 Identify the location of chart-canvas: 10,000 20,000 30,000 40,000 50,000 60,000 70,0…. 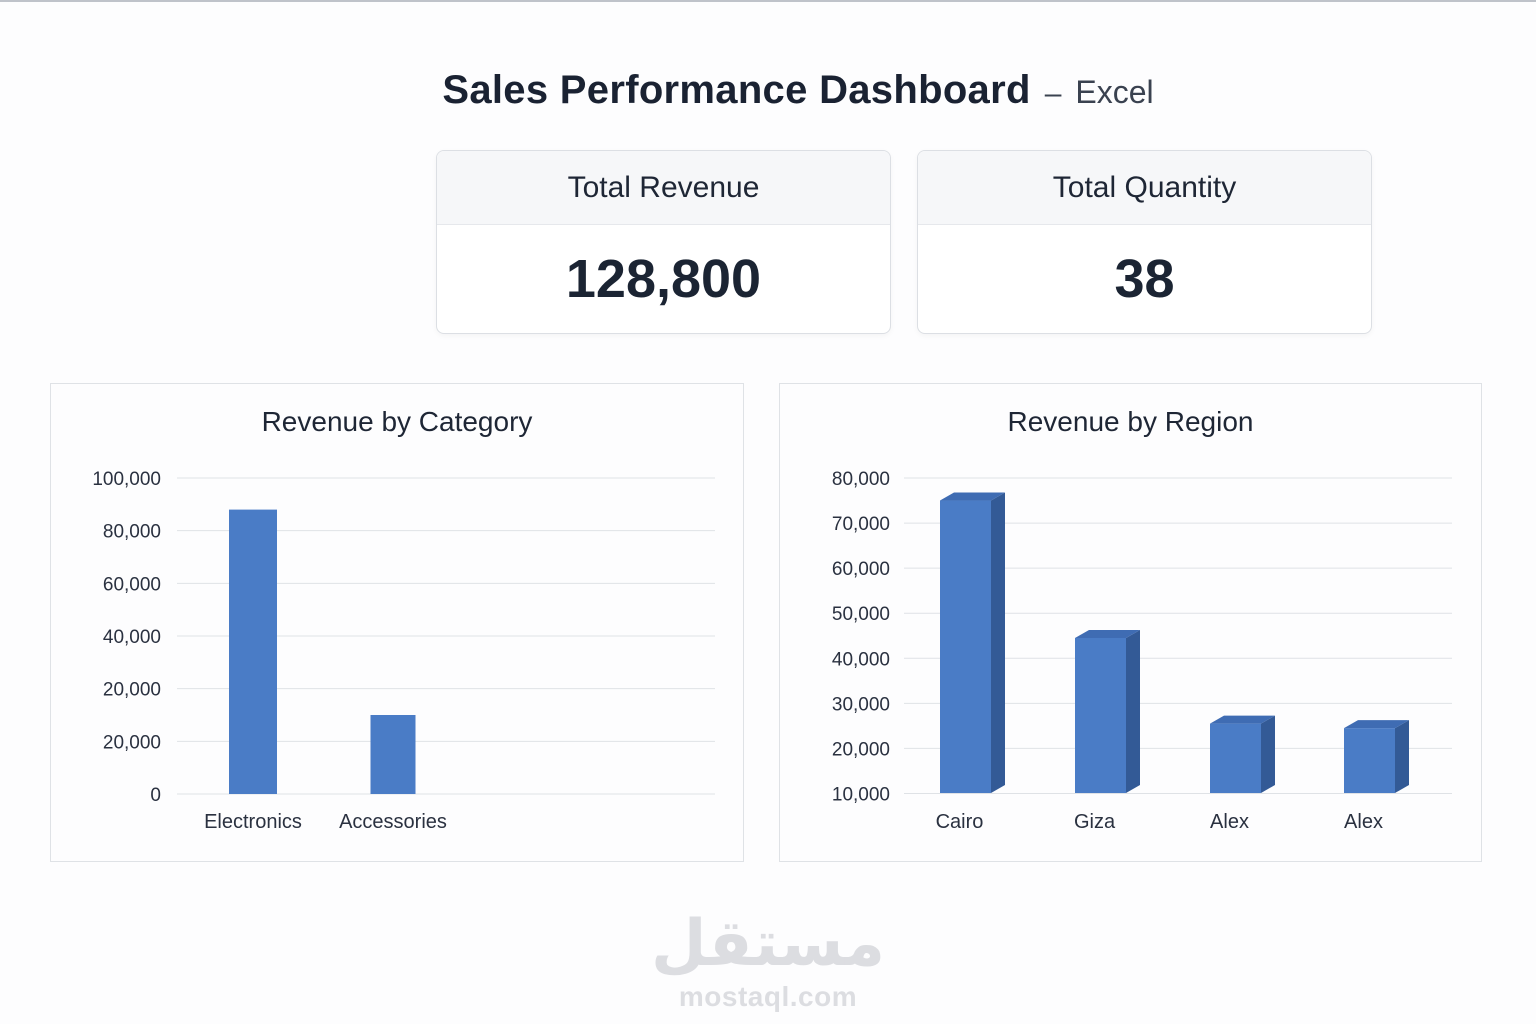
(1142, 651).